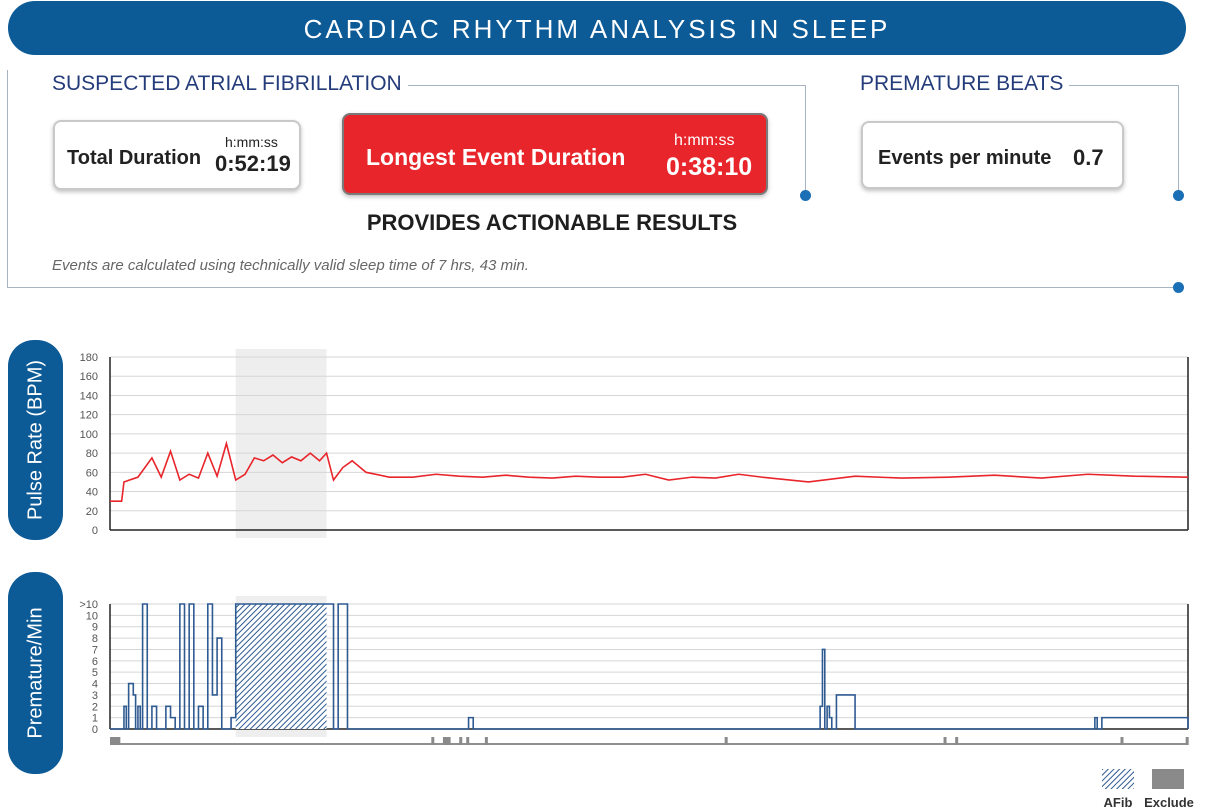  I want to click on premature-tick-label: 10, so click(92, 616).